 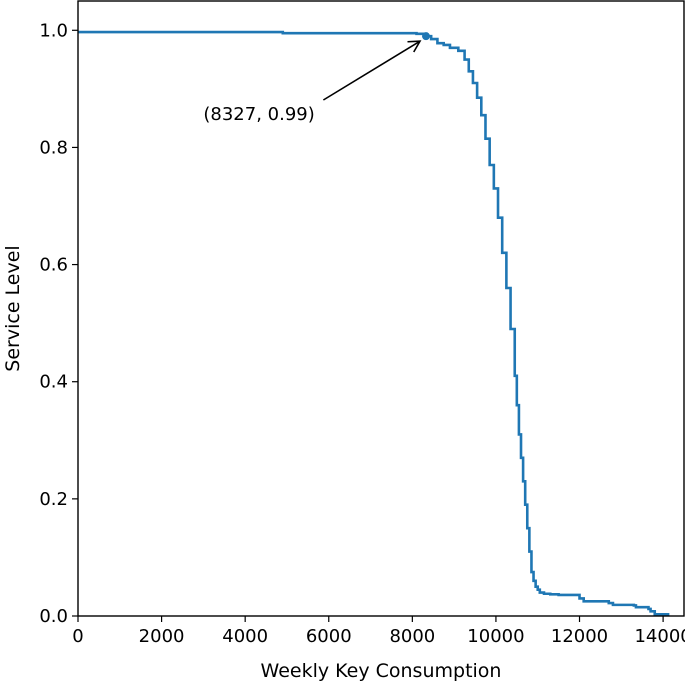 What do you see at coordinates (579, 636) in the screenshot?
I see `x-tick-label: 12000` at bounding box center [579, 636].